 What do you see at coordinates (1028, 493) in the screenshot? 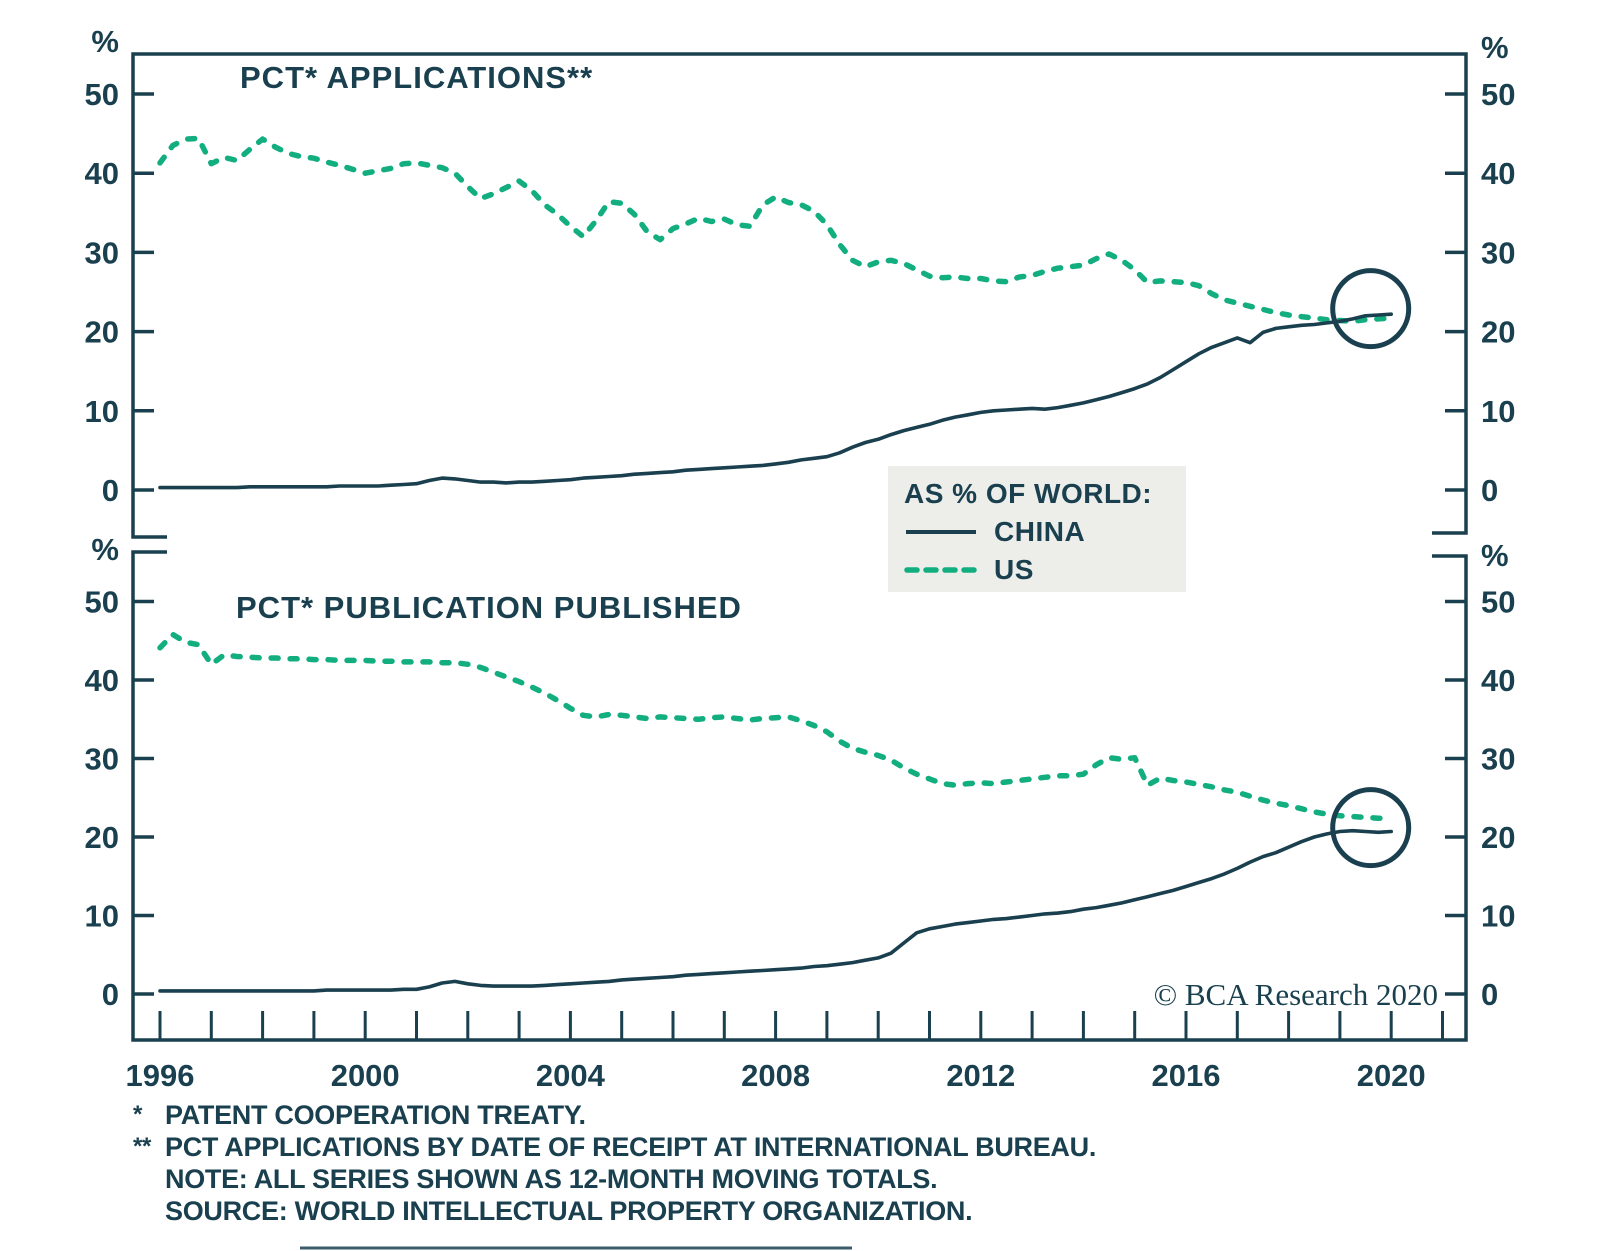
I see `legend-title: AS % OF WORLD:` at bounding box center [1028, 493].